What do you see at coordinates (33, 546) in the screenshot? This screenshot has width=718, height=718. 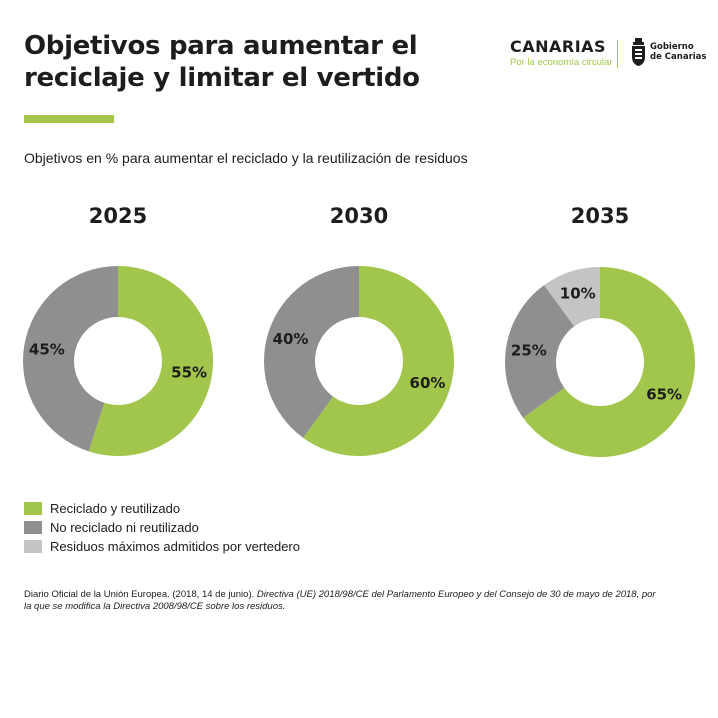 I see `legend-swatch-landfill` at bounding box center [33, 546].